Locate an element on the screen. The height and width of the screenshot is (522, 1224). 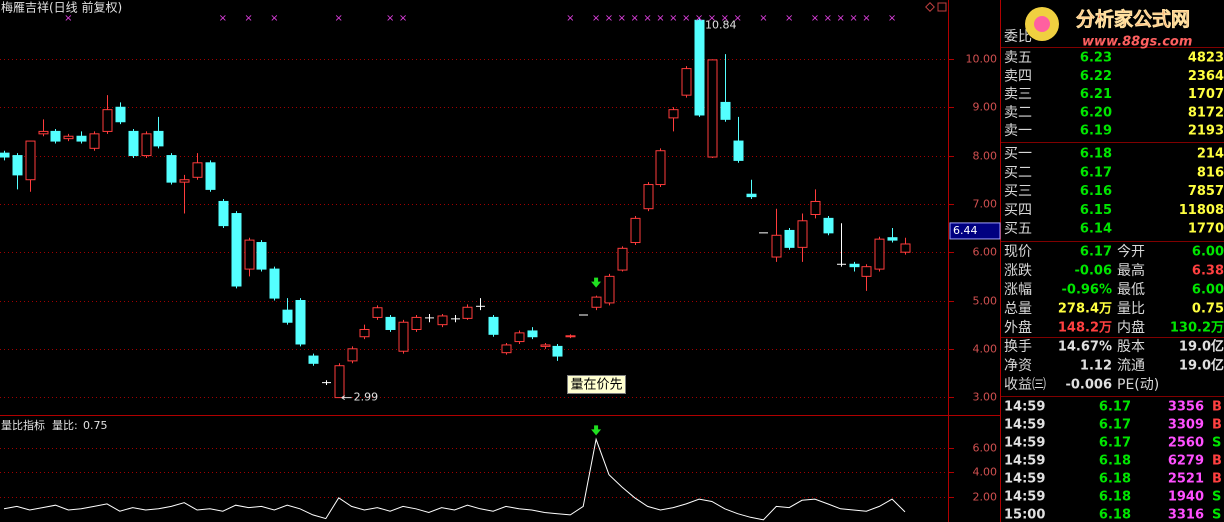
stat-value: -0.96% is located at coordinates (1087, 290).